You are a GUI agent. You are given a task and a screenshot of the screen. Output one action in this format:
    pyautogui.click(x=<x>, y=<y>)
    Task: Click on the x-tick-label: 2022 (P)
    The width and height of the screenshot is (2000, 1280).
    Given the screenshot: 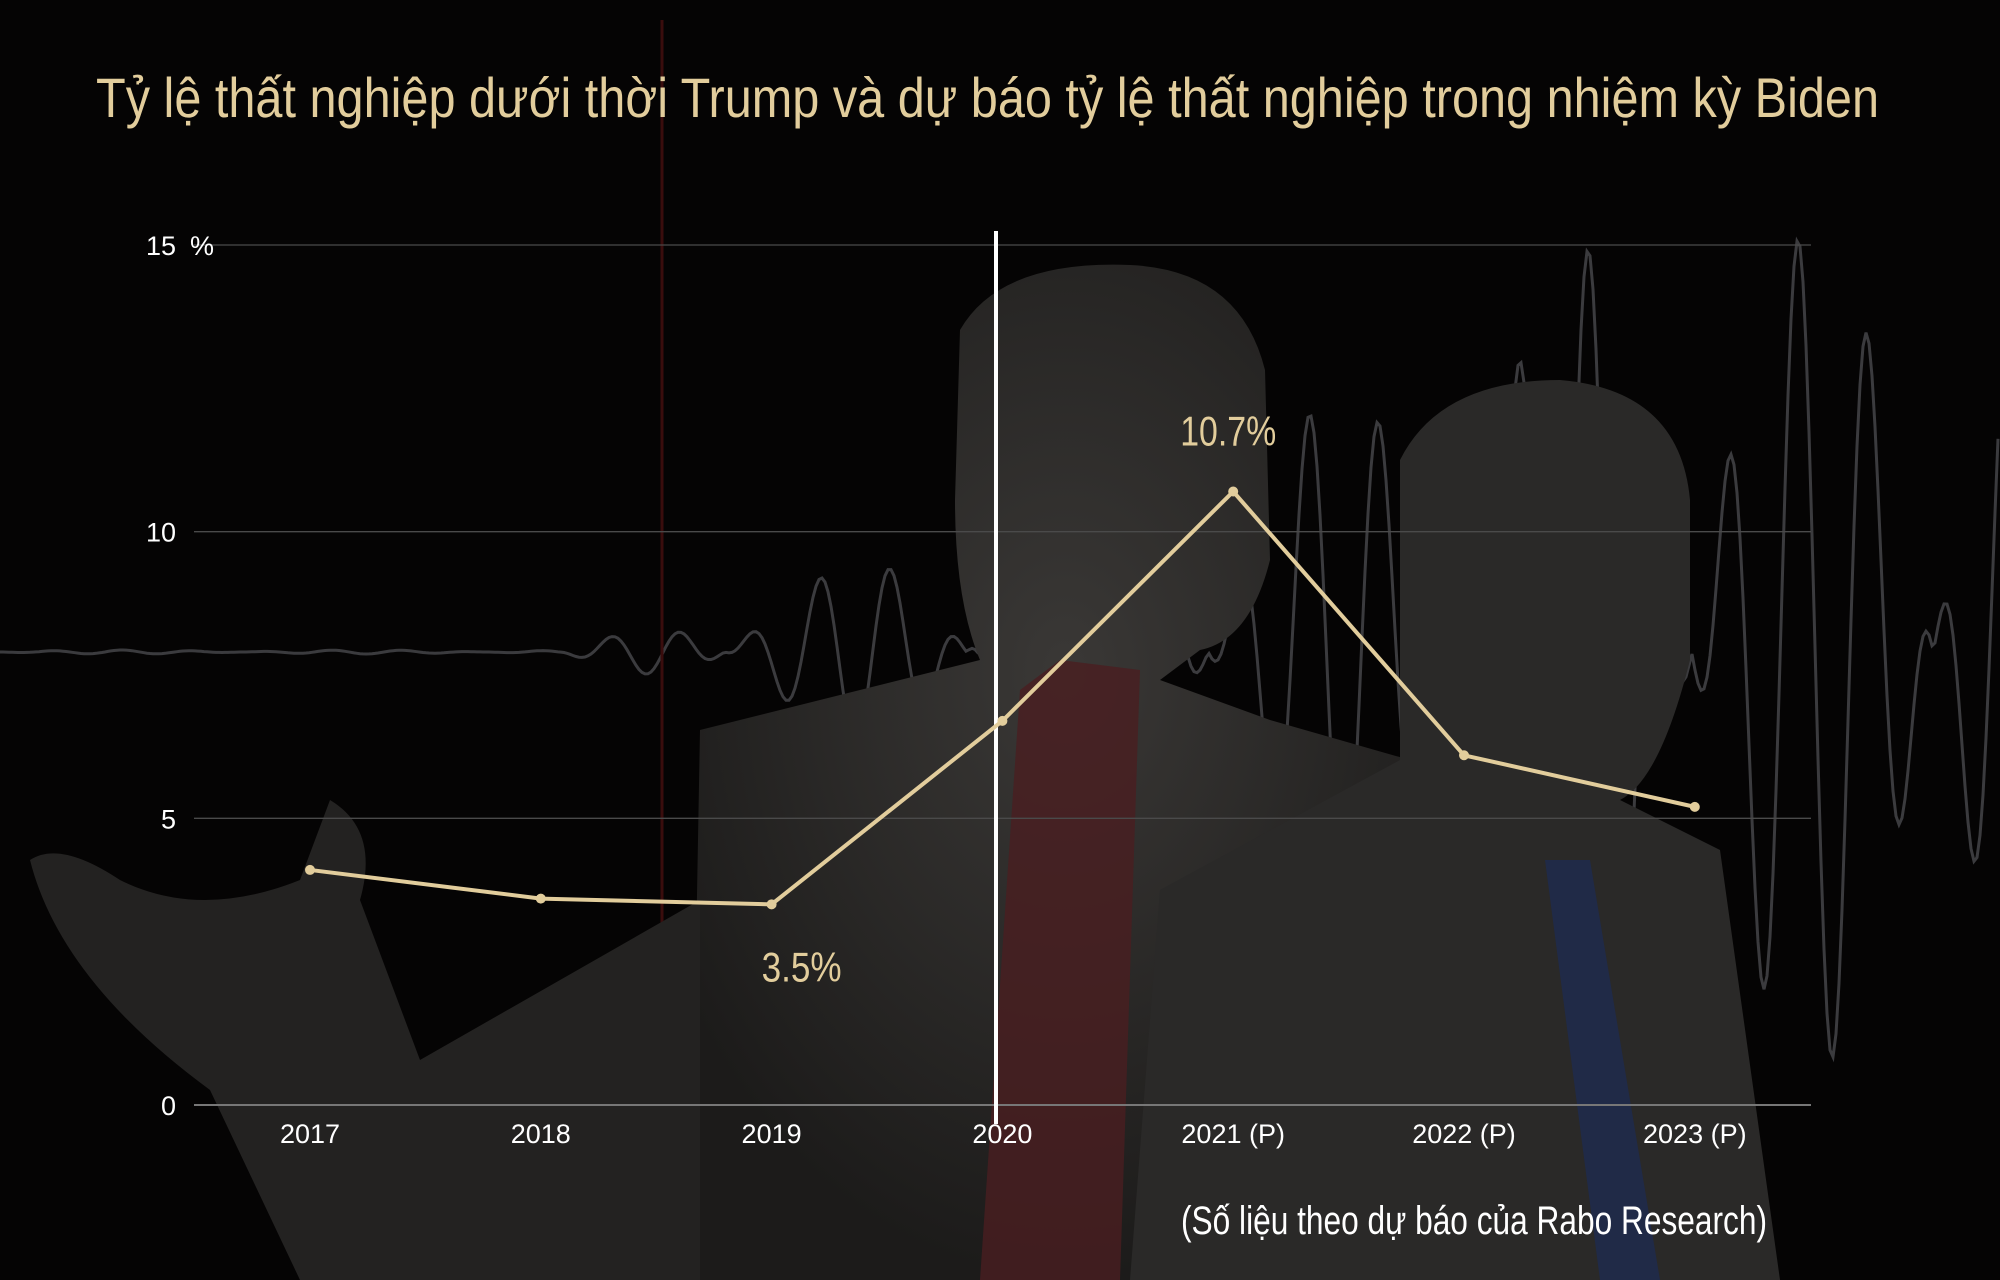 What is the action you would take?
    pyautogui.click(x=1464, y=1134)
    